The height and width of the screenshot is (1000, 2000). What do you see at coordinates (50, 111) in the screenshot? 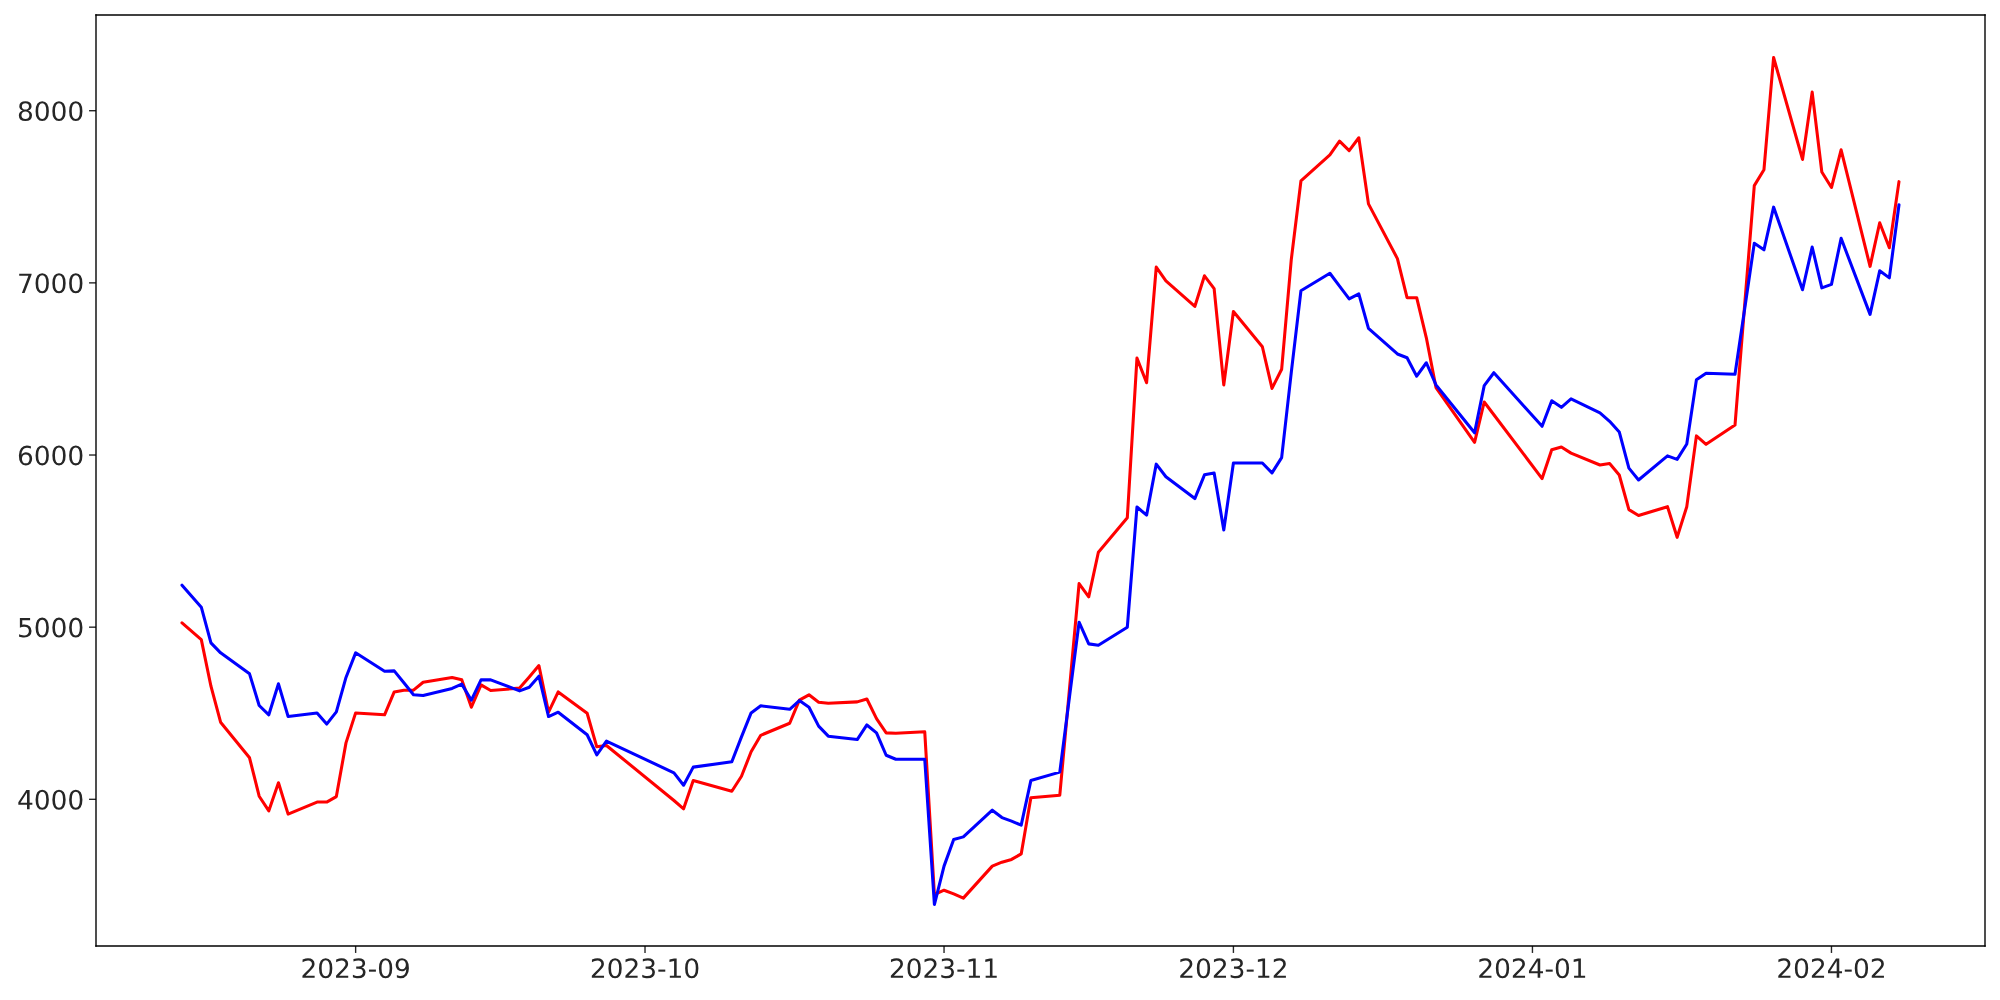
I see `y-tick-label: 8000` at bounding box center [50, 111].